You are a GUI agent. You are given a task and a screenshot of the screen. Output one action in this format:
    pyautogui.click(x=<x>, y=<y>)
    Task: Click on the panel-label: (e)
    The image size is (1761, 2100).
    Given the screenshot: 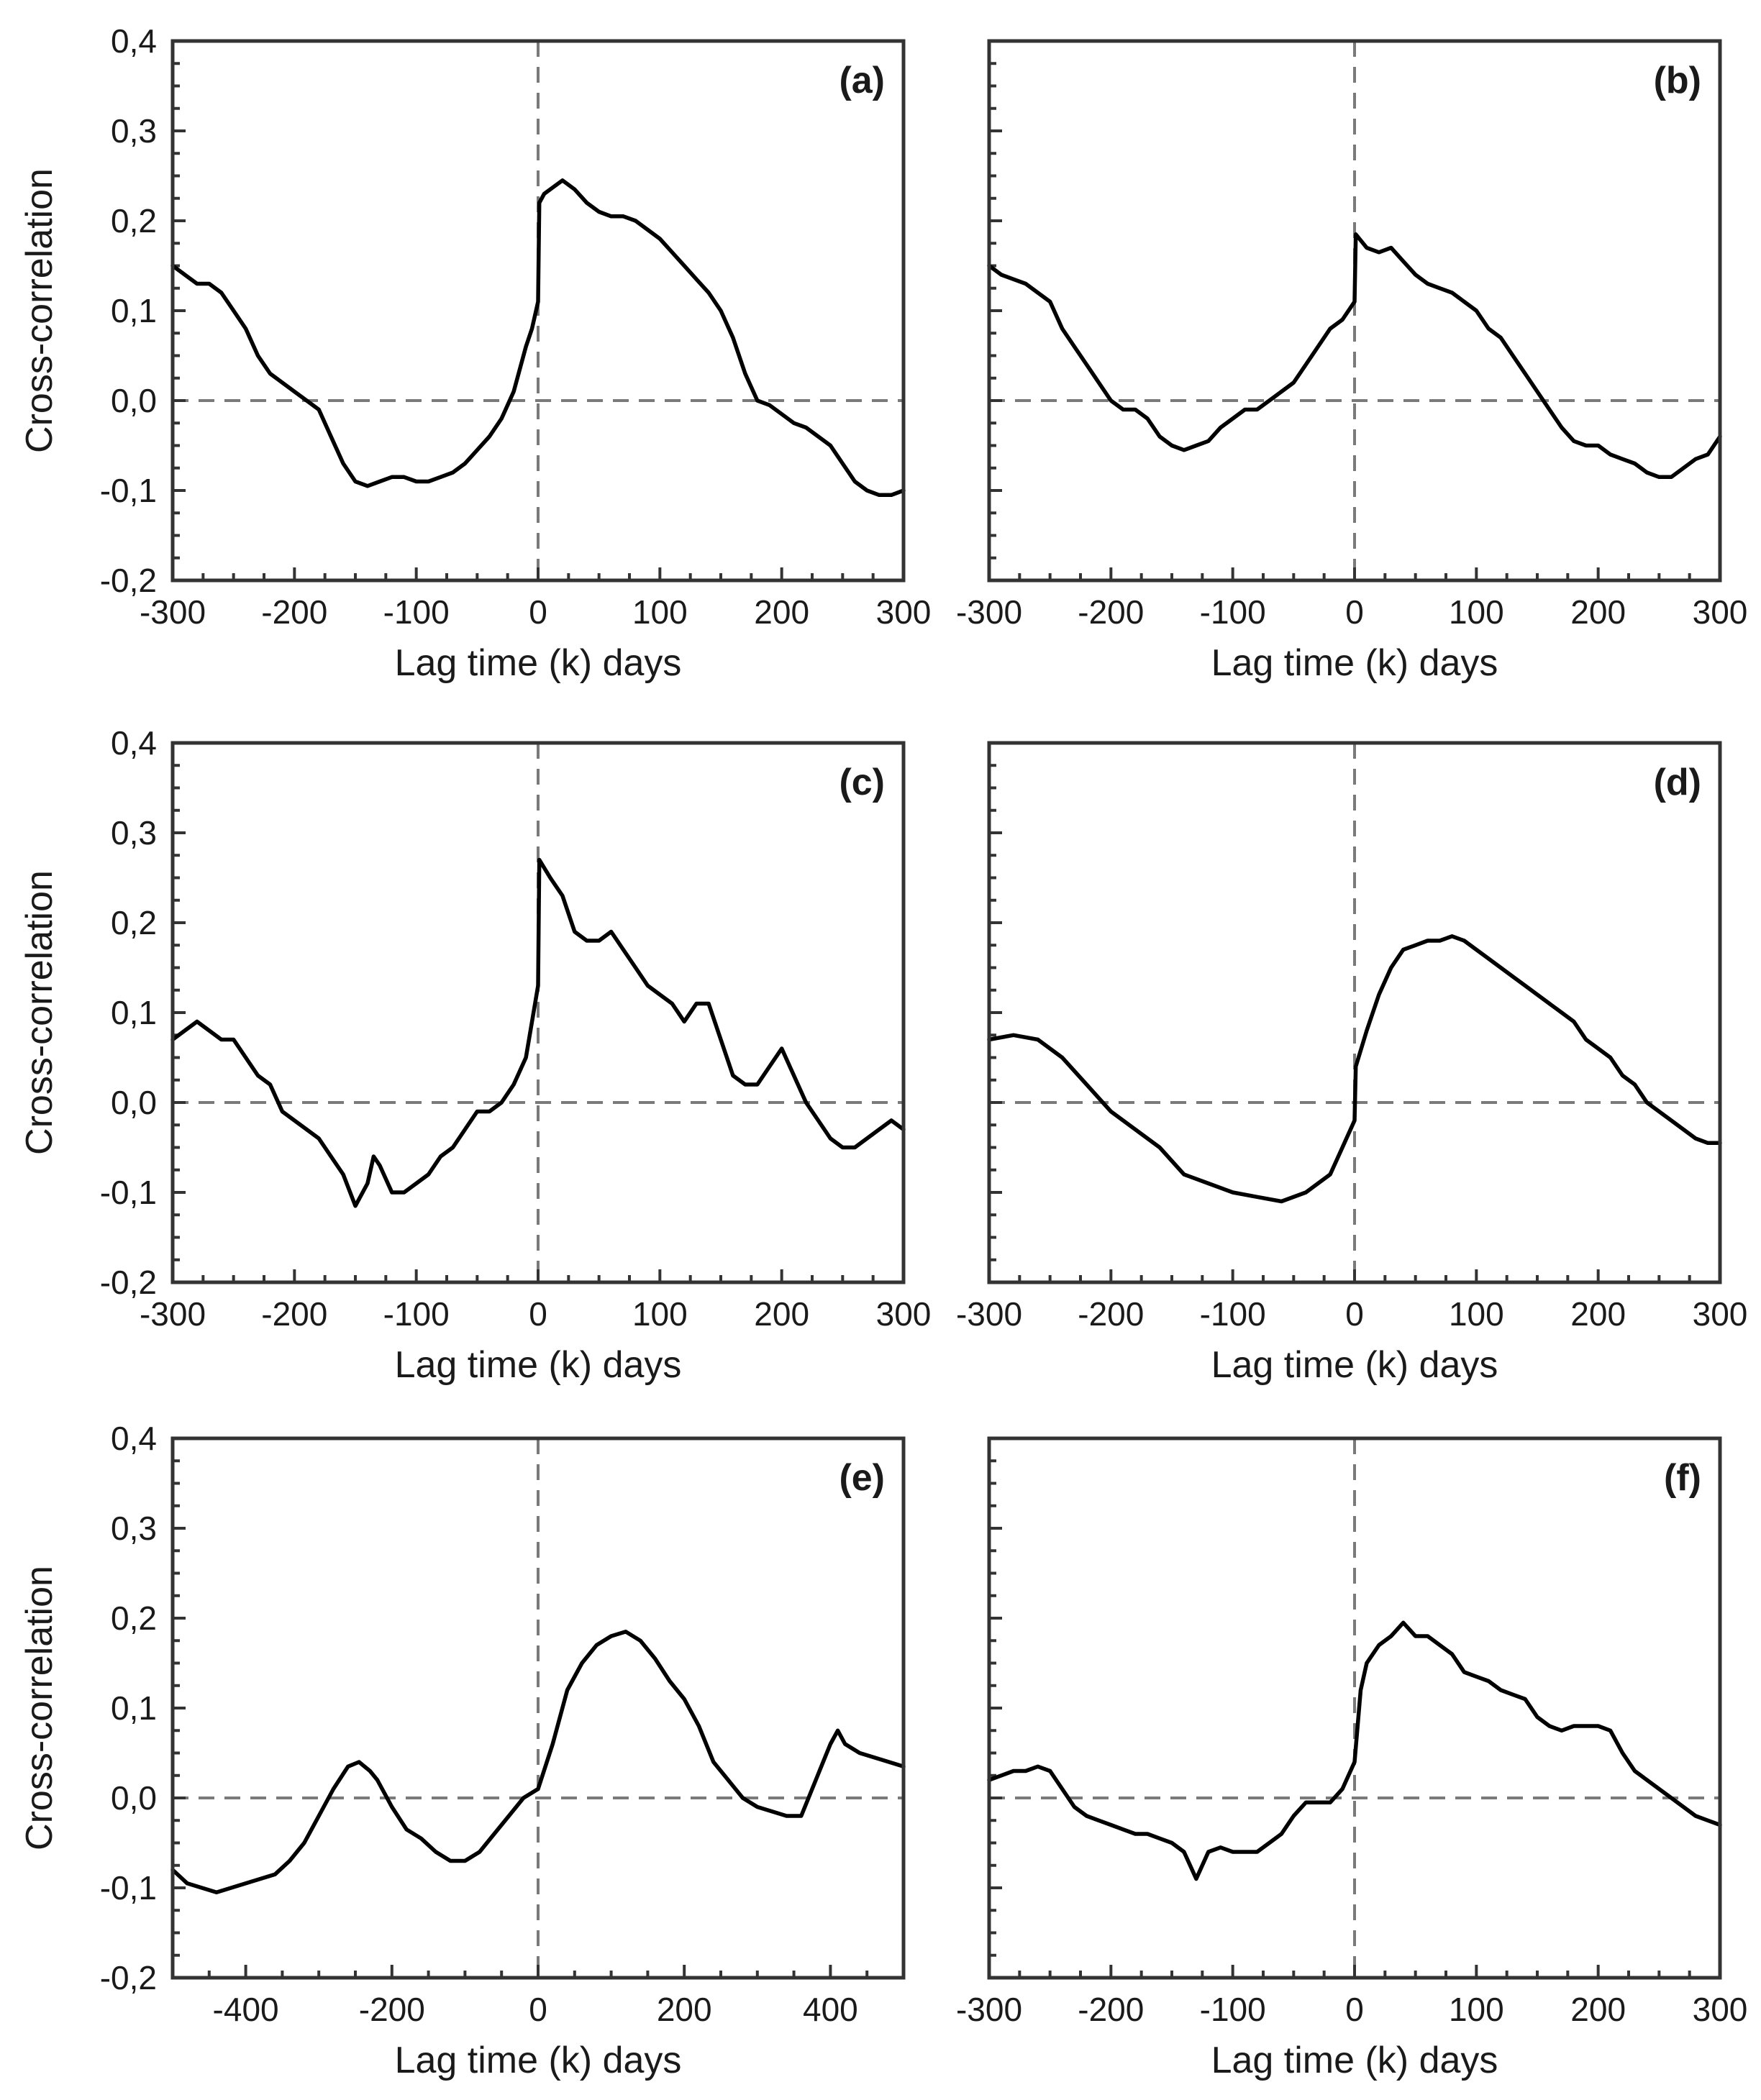 What is the action you would take?
    pyautogui.click(x=862, y=1478)
    